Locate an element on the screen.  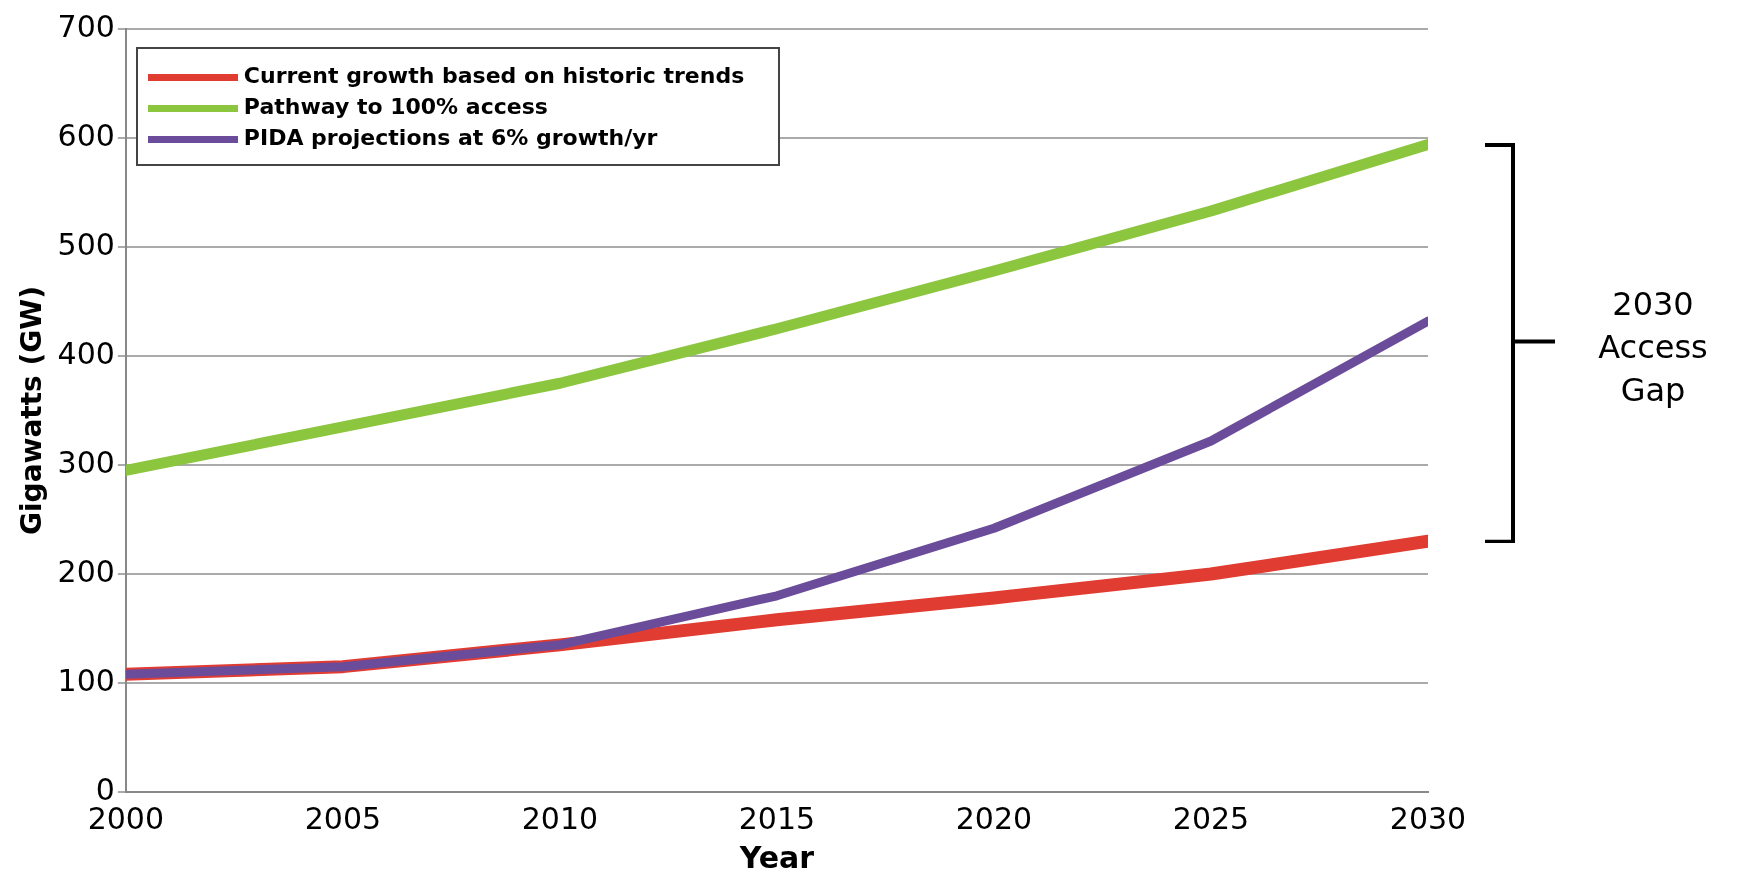
y-tick-label: 100 is located at coordinates (86, 680).